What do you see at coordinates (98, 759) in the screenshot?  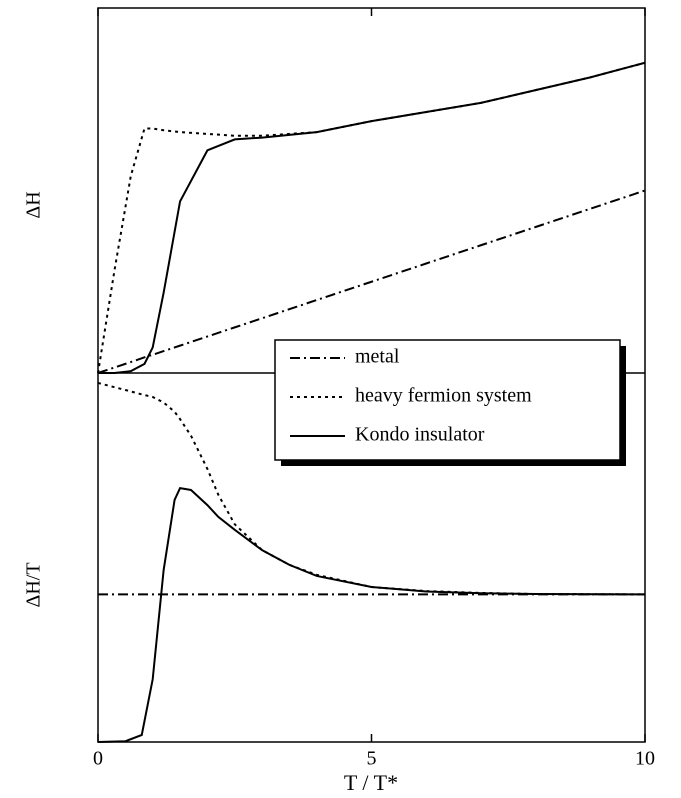 I see `x-tick-label: 0` at bounding box center [98, 759].